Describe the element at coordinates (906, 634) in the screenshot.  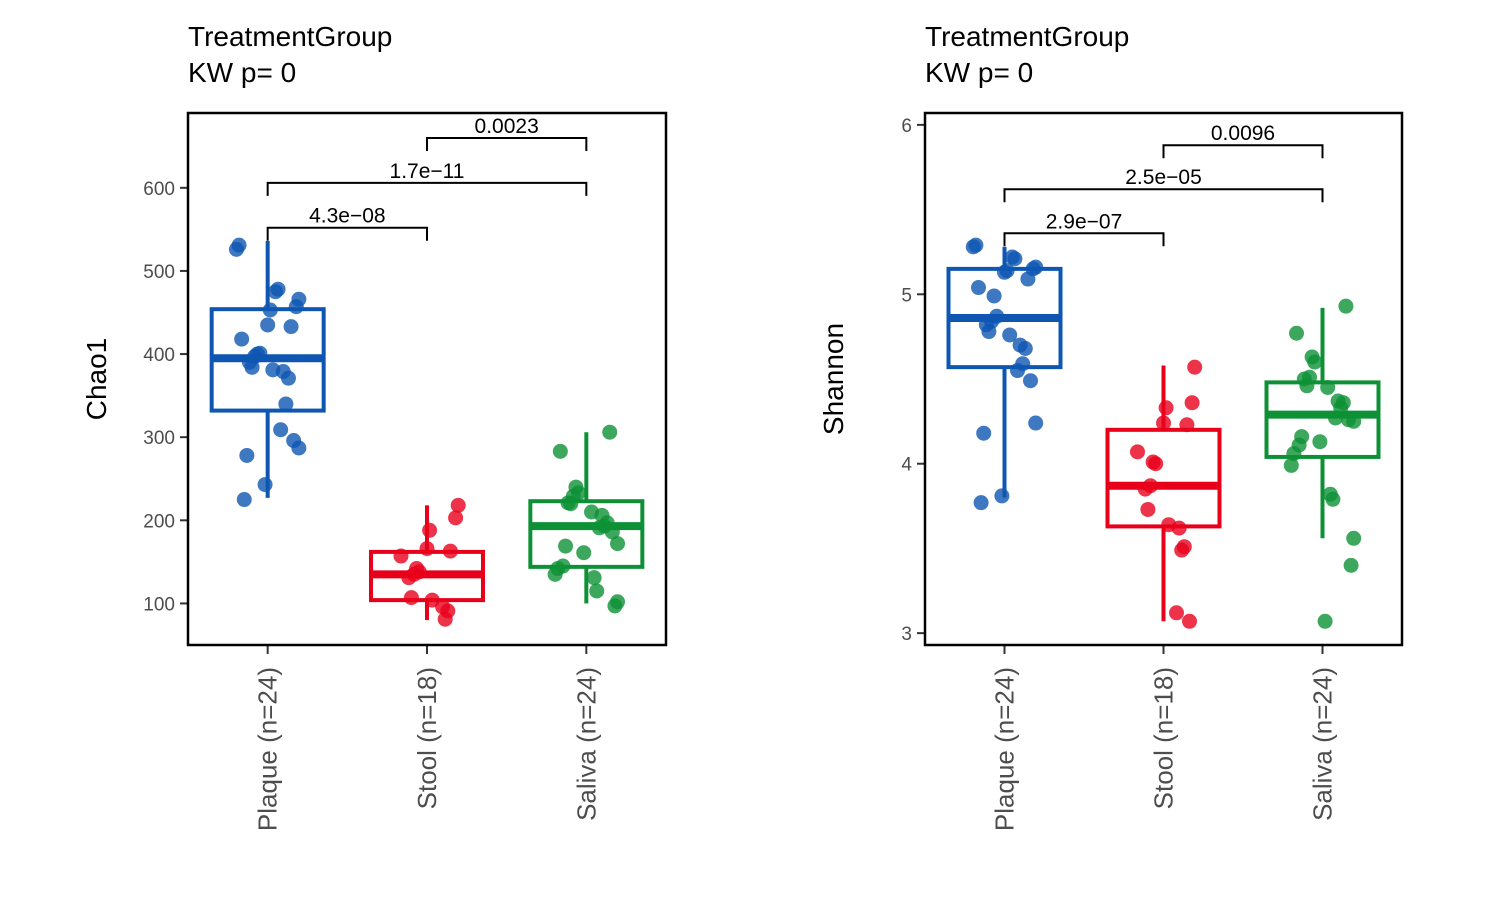
I see `y-tick-label: 3` at that location.